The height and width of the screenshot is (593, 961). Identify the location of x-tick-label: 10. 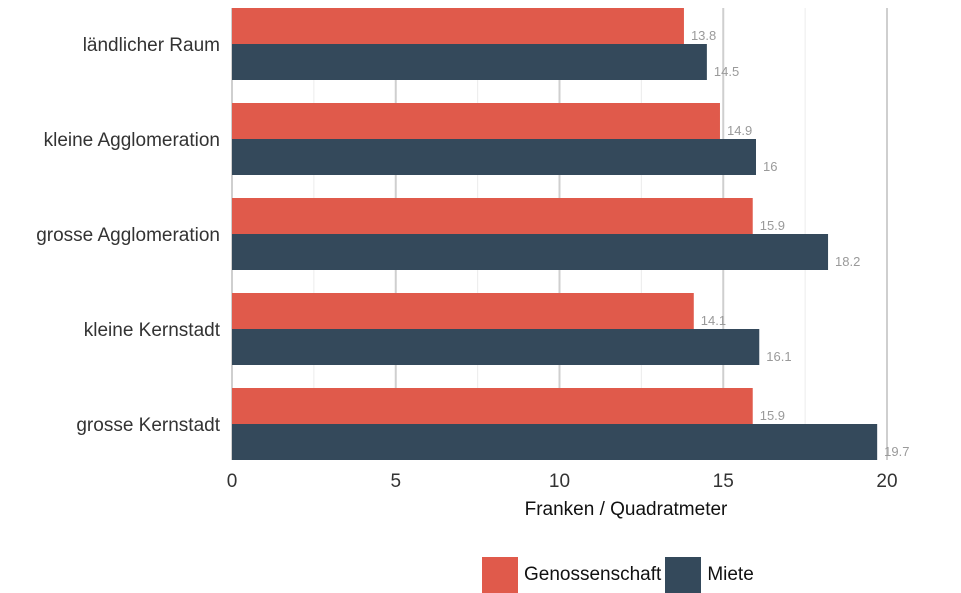
(559, 481).